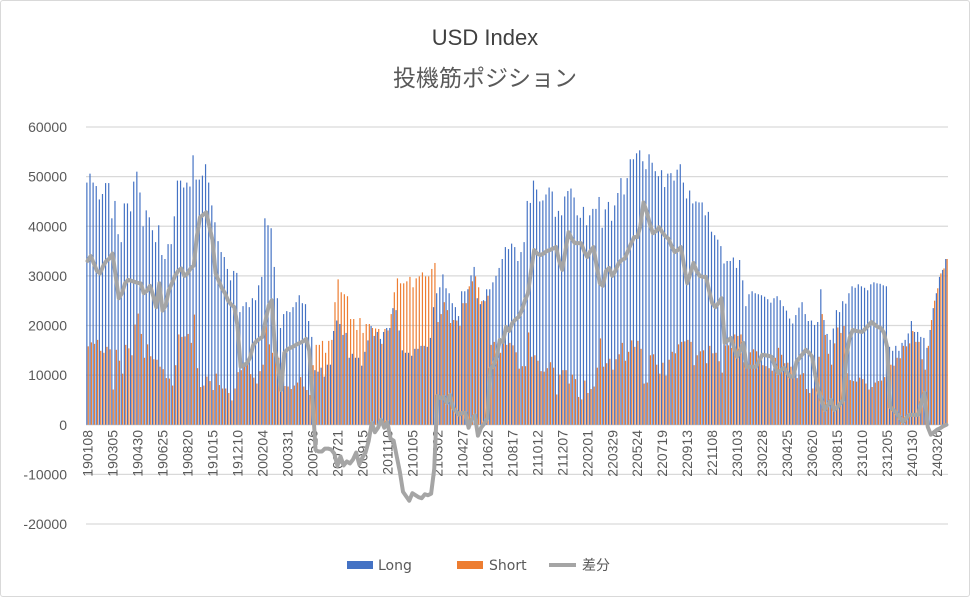  What do you see at coordinates (237, 453) in the screenshot?
I see `x-tick-label: 191210` at bounding box center [237, 453].